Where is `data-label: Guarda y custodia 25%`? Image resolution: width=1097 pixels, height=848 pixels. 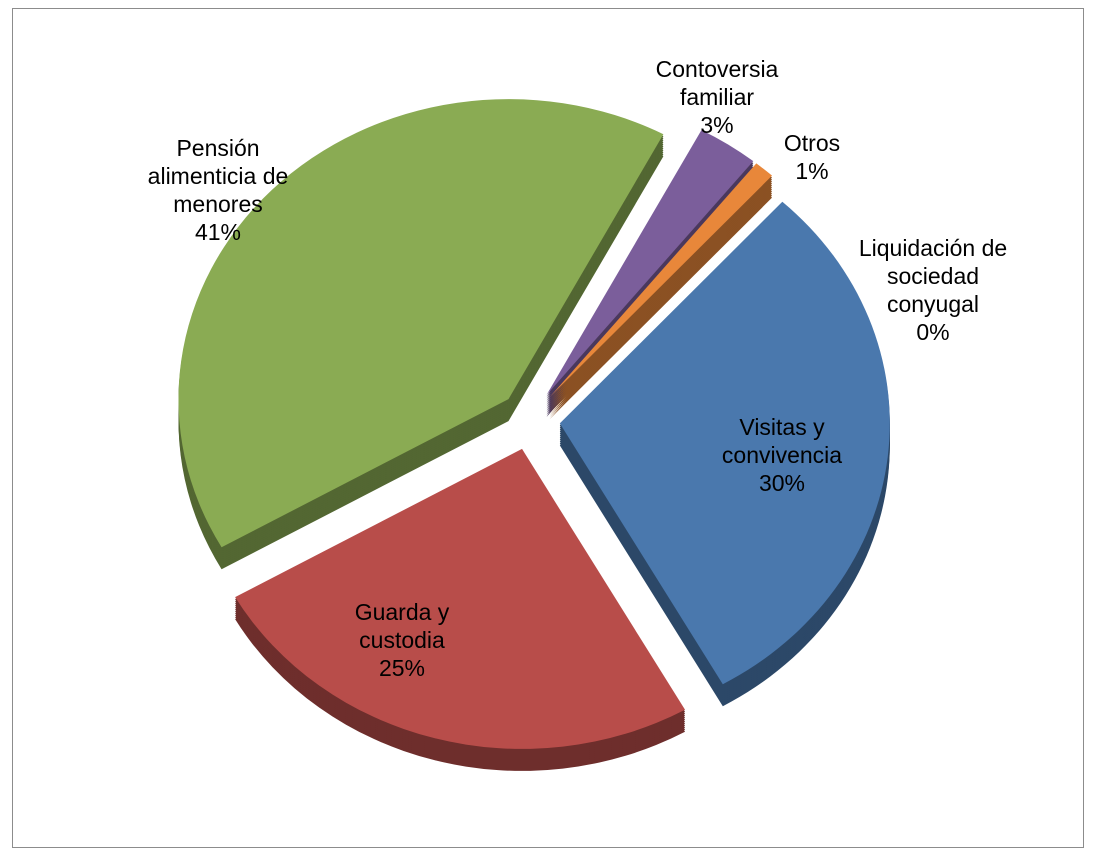
data-label: Guarda y custodia 25% is located at coordinates (402, 640).